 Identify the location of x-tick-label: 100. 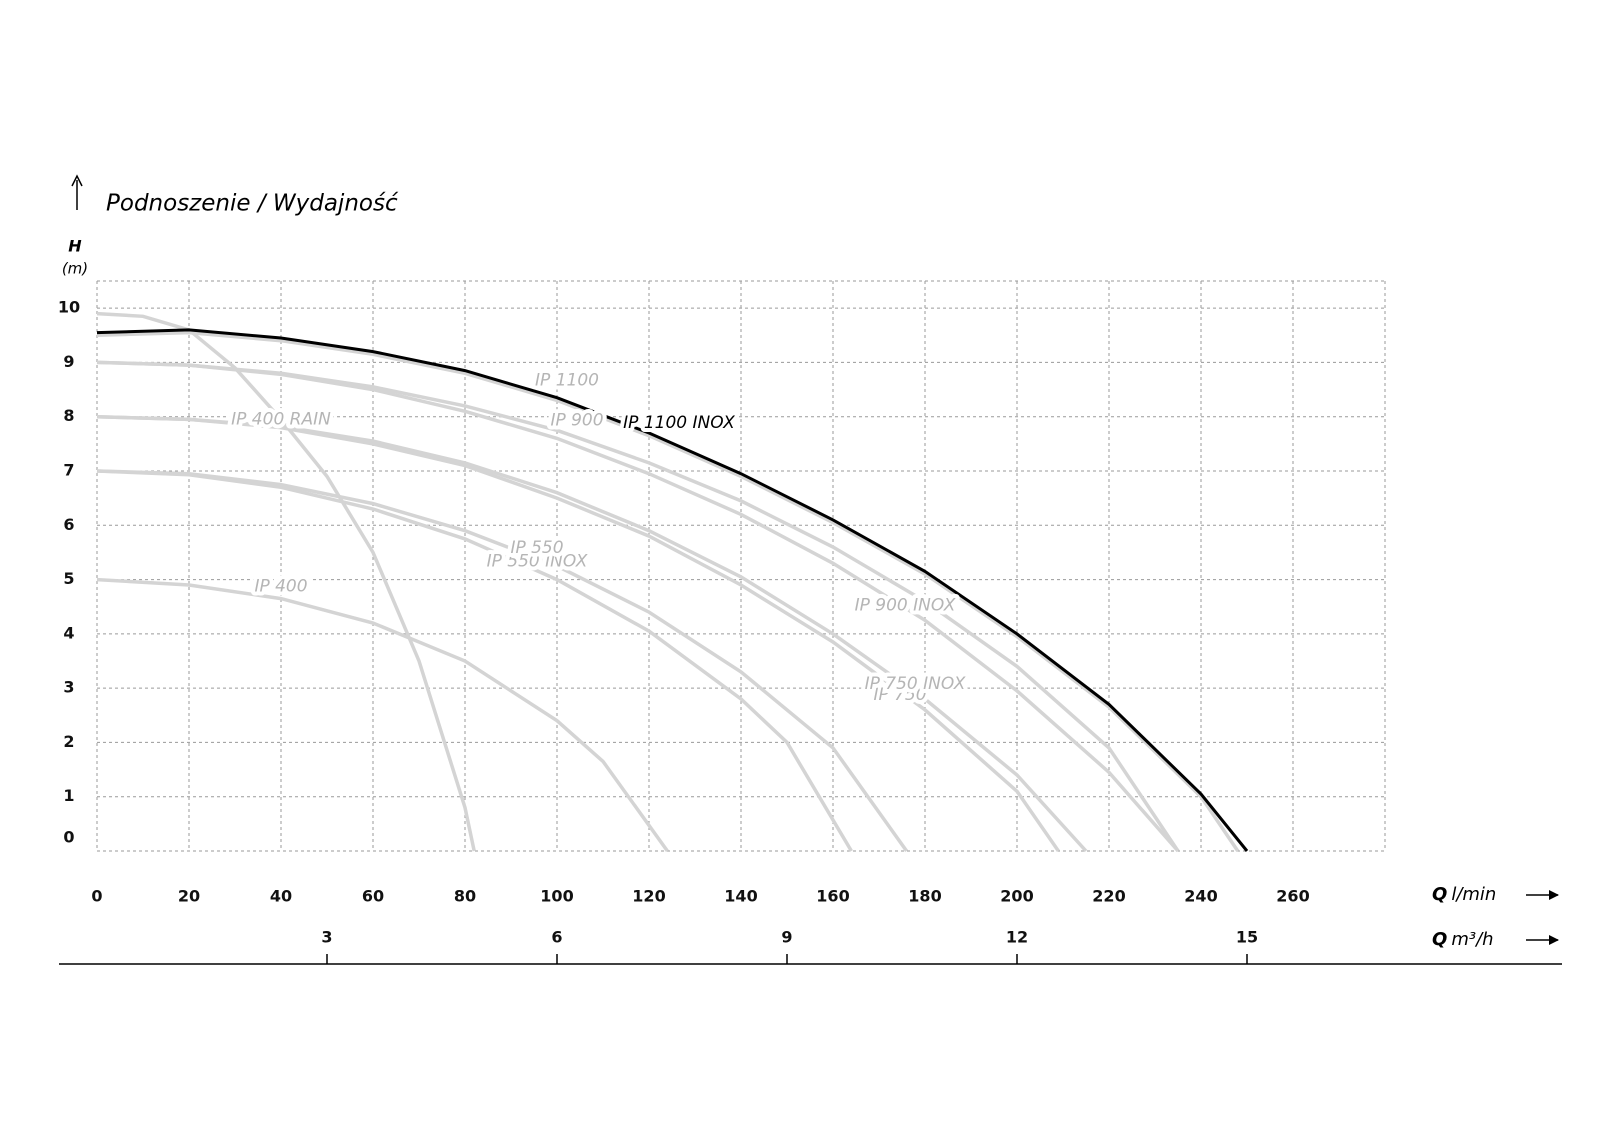
(556, 896).